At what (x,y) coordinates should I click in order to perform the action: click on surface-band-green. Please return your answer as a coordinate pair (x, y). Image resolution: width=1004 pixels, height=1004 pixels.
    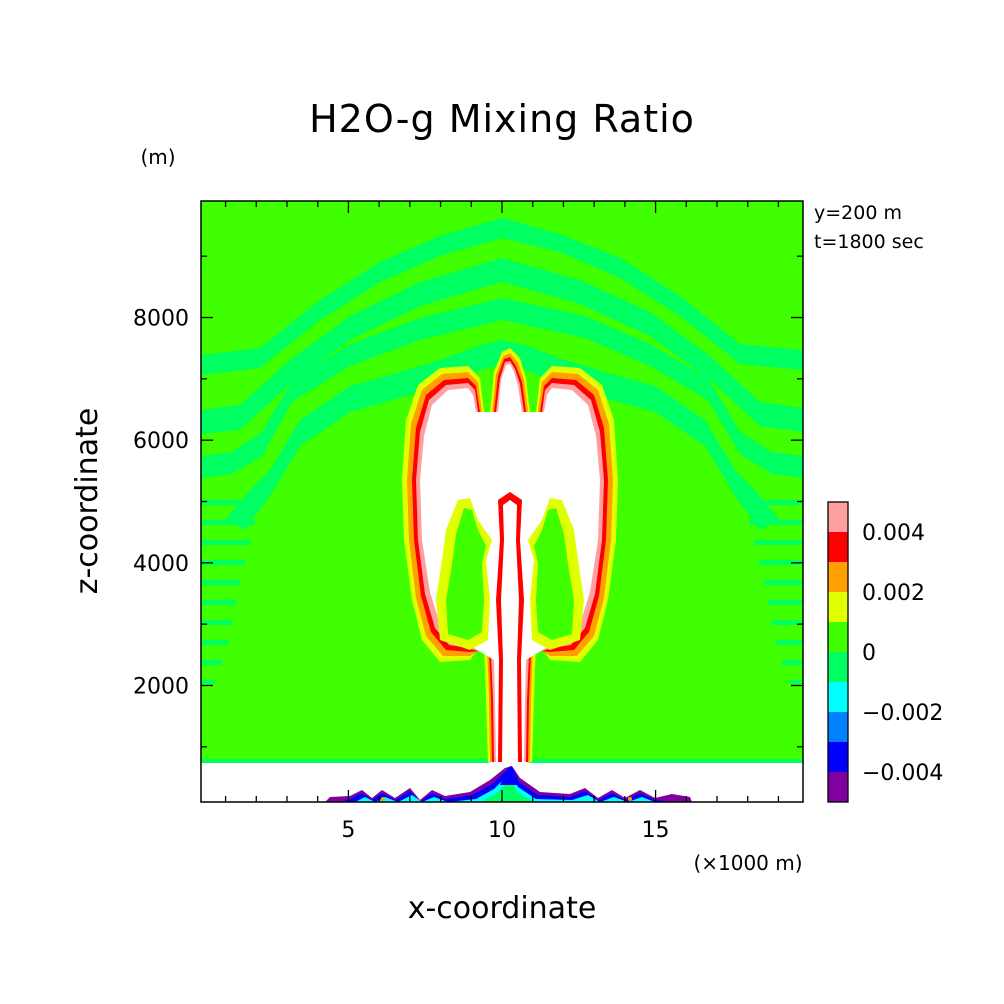
    Looking at the image, I should click on (507, 791).